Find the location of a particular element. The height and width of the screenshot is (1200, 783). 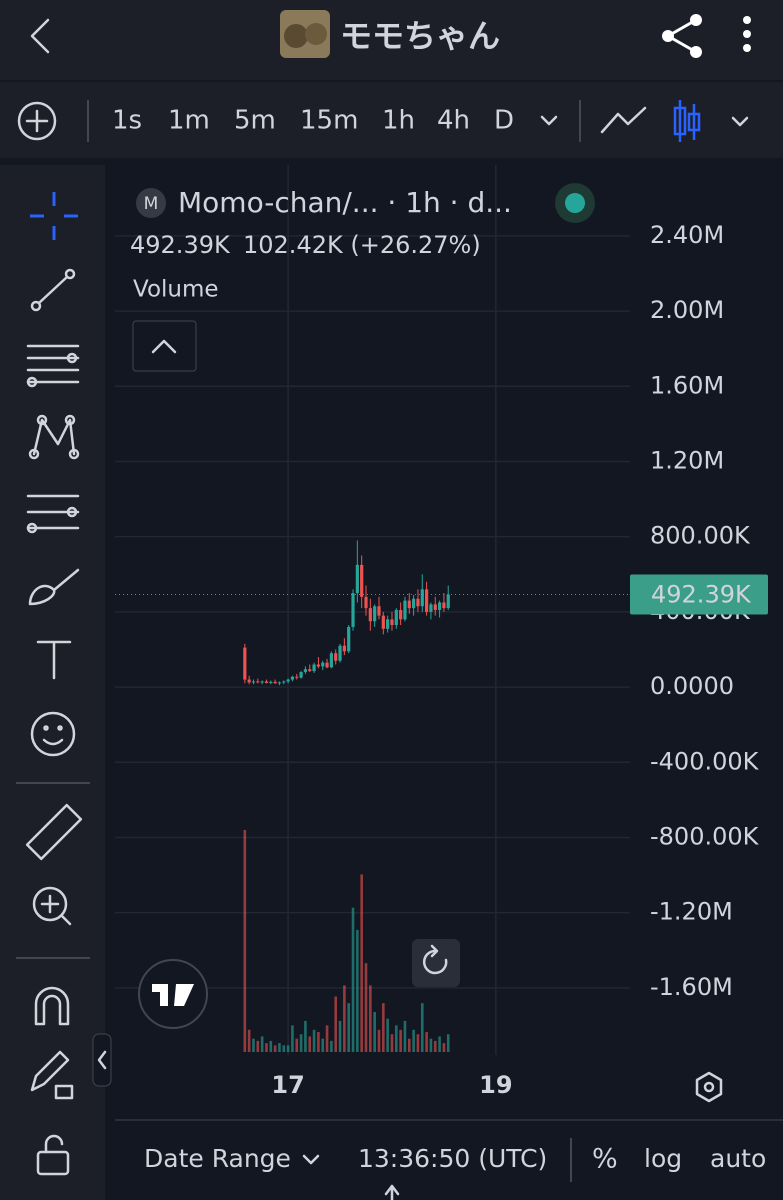

y-tick-label: -800.00K is located at coordinates (705, 836).